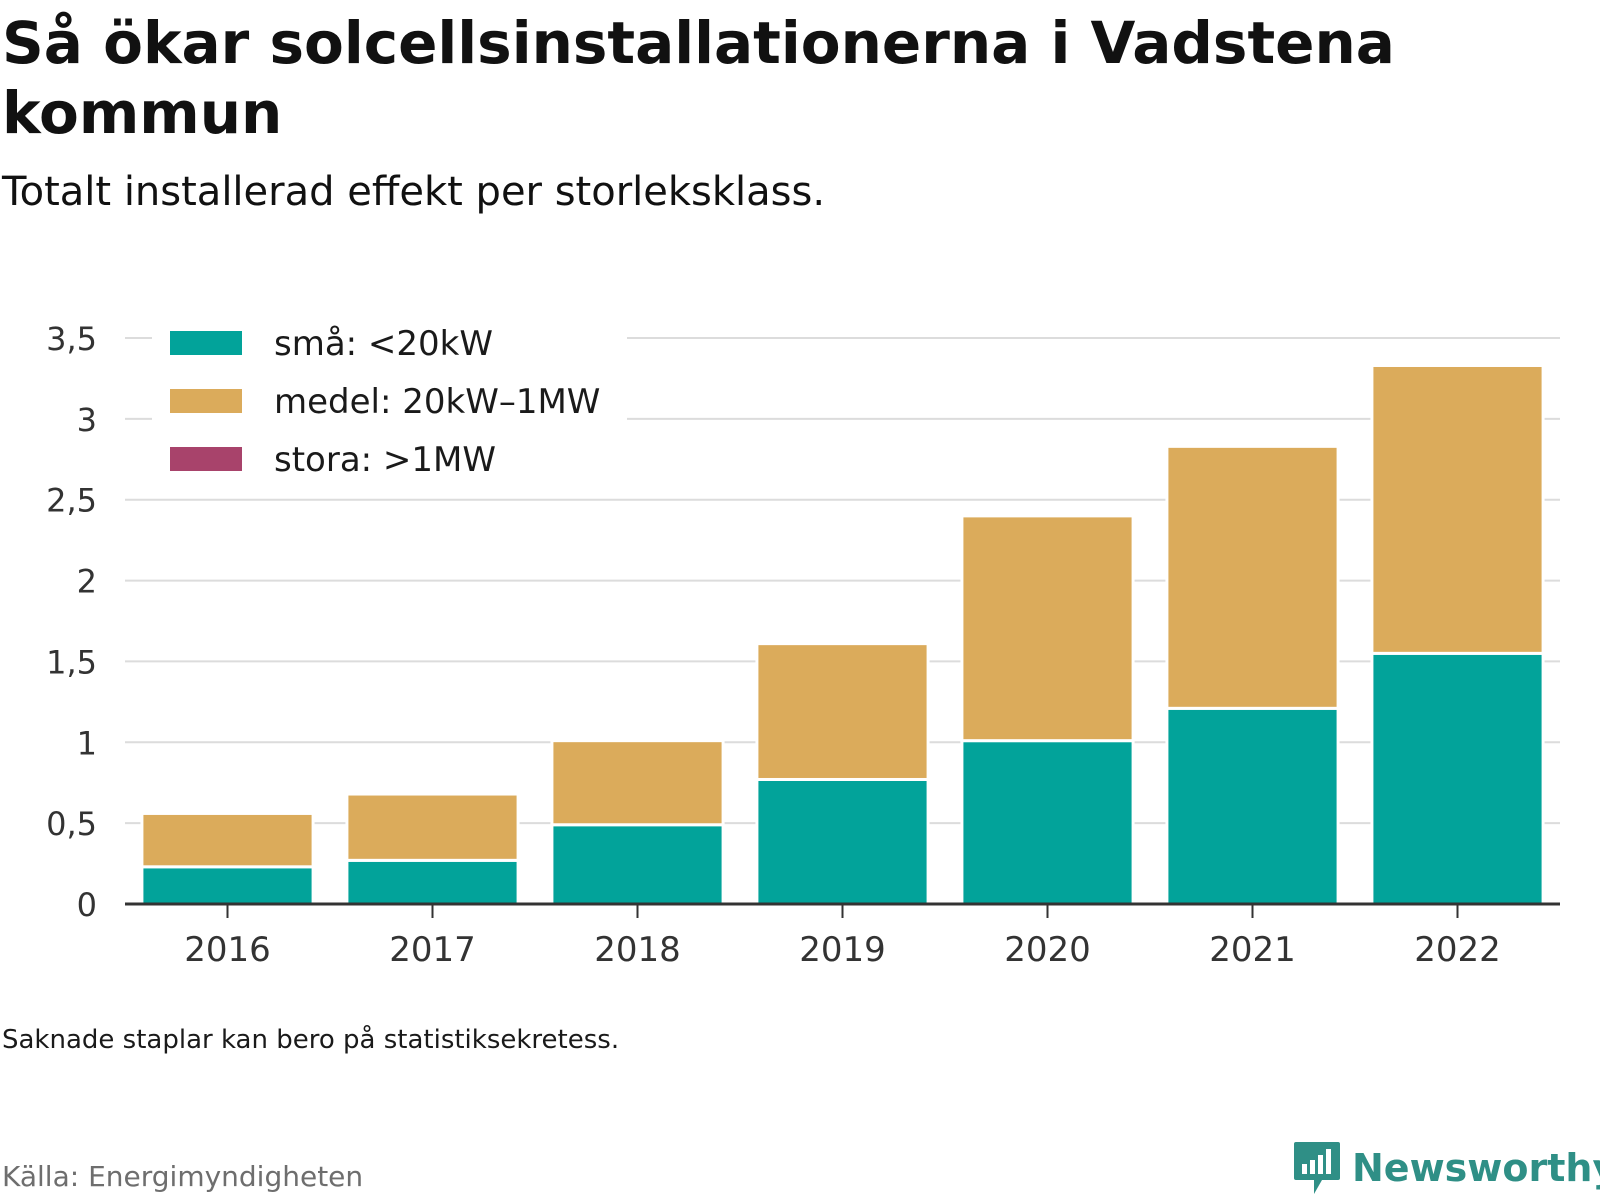  Describe the element at coordinates (637, 950) in the screenshot. I see `x-tick-label: 2018` at that location.